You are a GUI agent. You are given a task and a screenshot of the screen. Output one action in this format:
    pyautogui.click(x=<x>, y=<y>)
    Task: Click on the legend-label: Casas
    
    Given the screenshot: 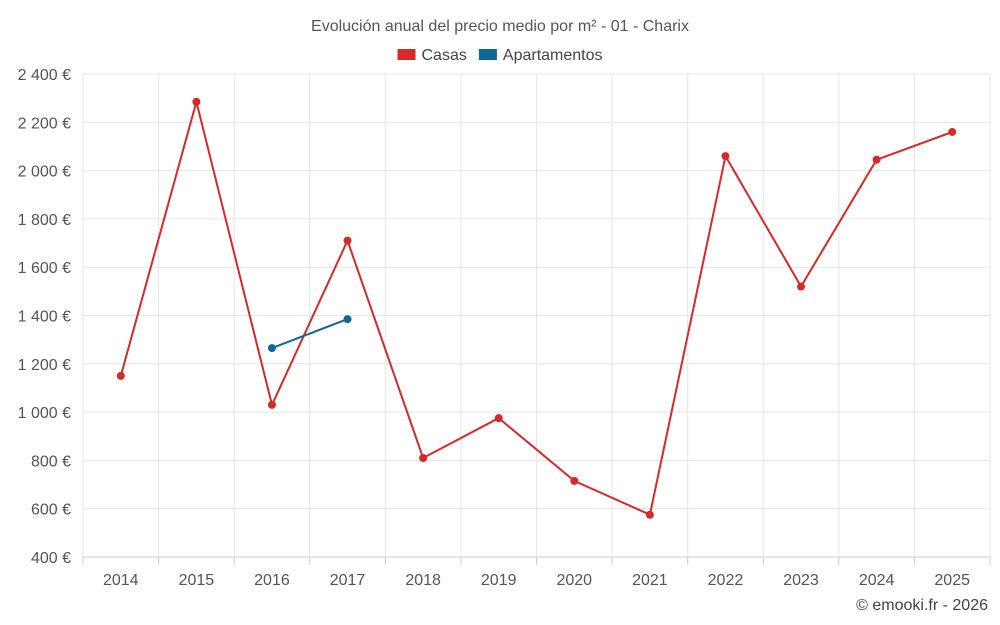 What is the action you would take?
    pyautogui.click(x=444, y=55)
    